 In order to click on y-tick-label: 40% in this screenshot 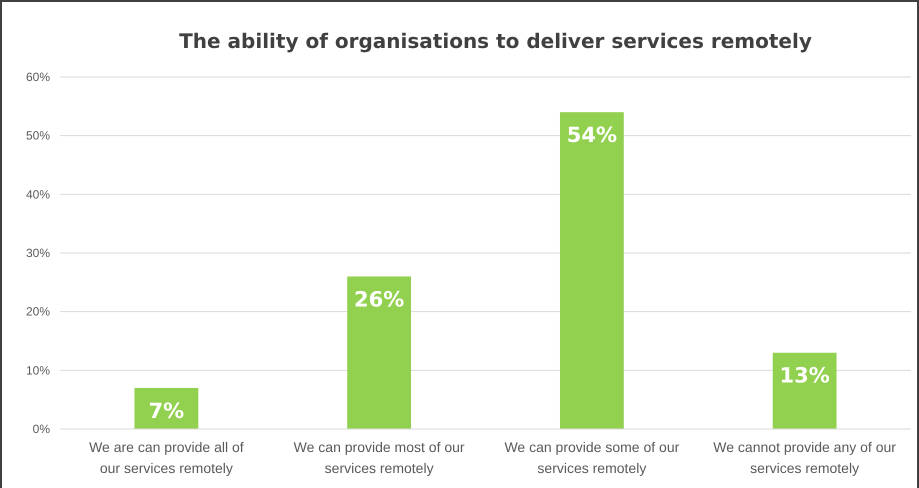, I will do `click(38, 194)`.